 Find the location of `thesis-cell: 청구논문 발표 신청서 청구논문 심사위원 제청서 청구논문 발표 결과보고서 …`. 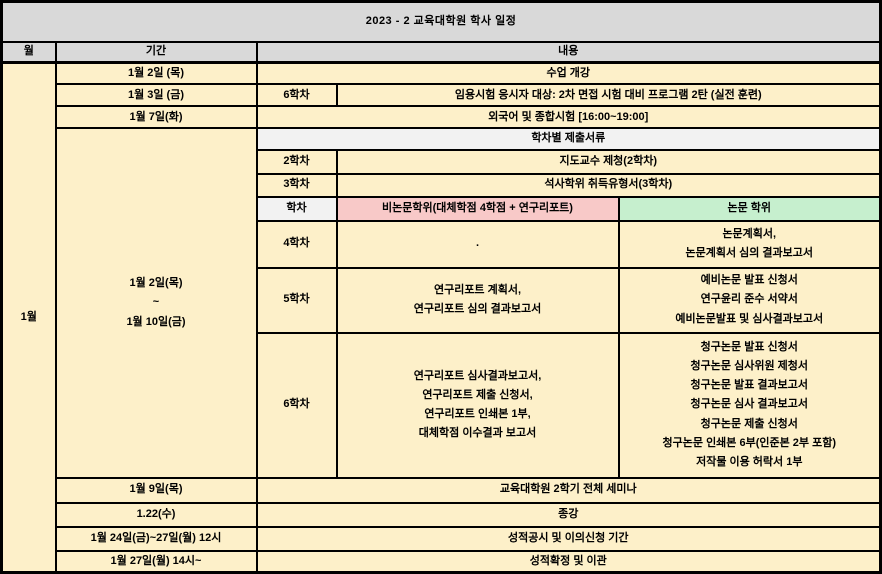

thesis-cell: 청구논문 발표 신청서 청구논문 심사위원 제청서 청구논문 발표 결과보고서 … is located at coordinates (749, 405).